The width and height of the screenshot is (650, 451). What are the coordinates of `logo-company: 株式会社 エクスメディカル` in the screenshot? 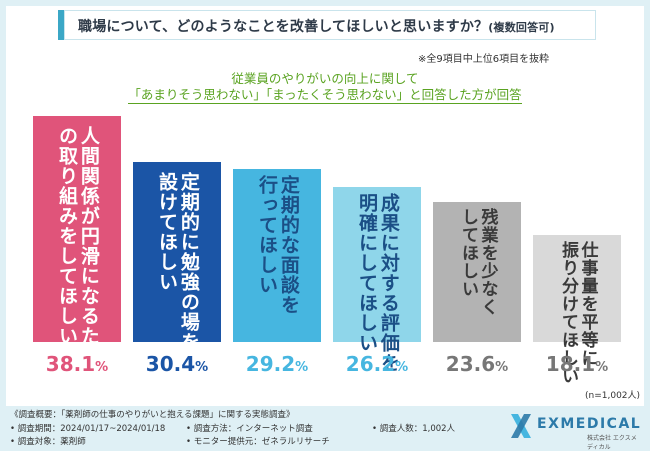 It's located at (612, 443).